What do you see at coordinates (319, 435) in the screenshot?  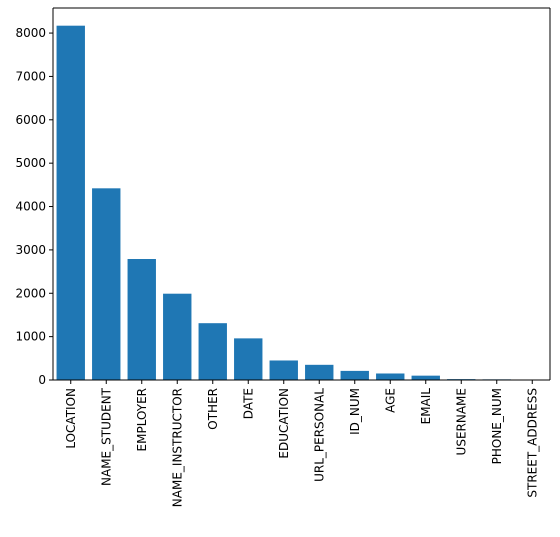 I see `x-tick-label: URL_PERSONAL` at bounding box center [319, 435].